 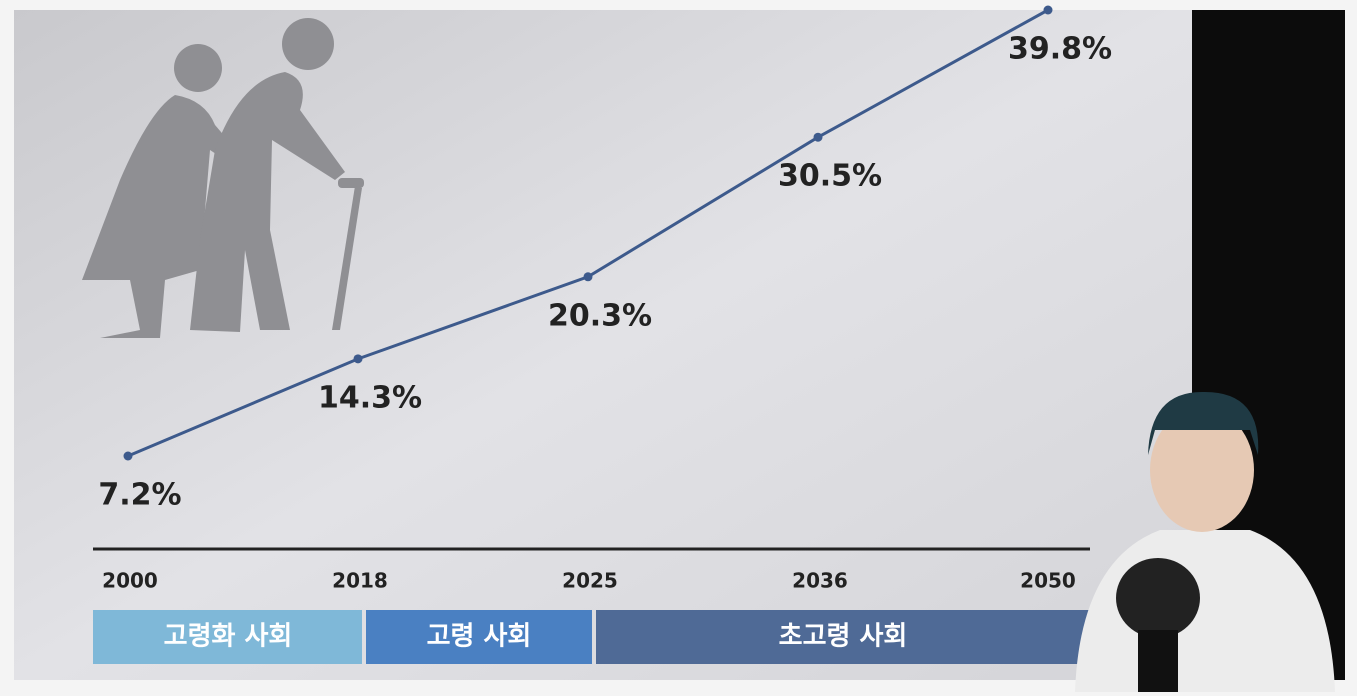 I want to click on value-label: 30.5%, so click(x=830, y=176).